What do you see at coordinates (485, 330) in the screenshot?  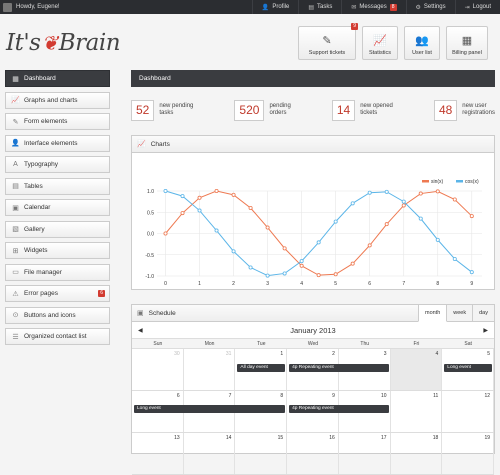 I see `next-month-button: ▶` at bounding box center [485, 330].